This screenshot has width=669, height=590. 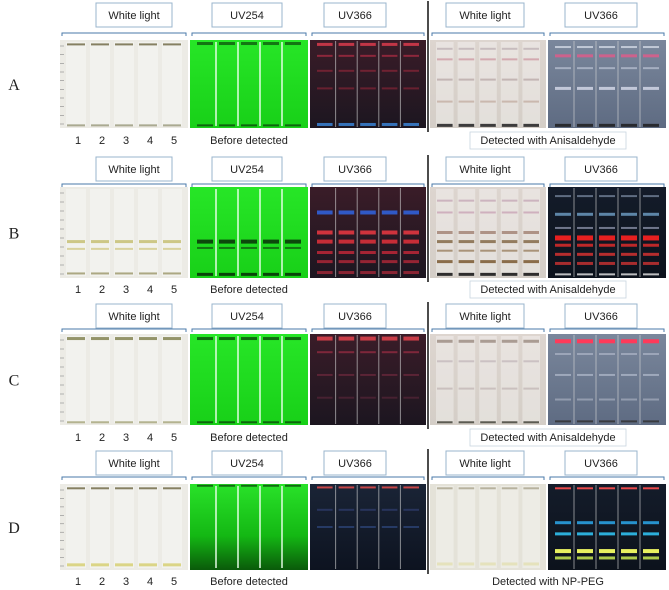 What do you see at coordinates (126, 438) in the screenshot?
I see `lane-number: 3` at bounding box center [126, 438].